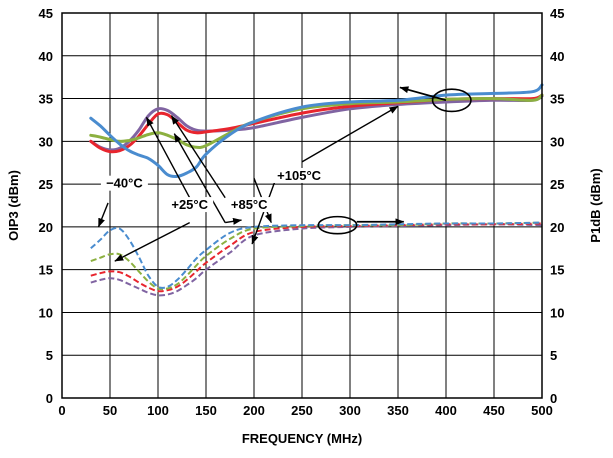 This screenshot has width=613, height=458. I want to click on y2-tick-label: 30, so click(557, 141).